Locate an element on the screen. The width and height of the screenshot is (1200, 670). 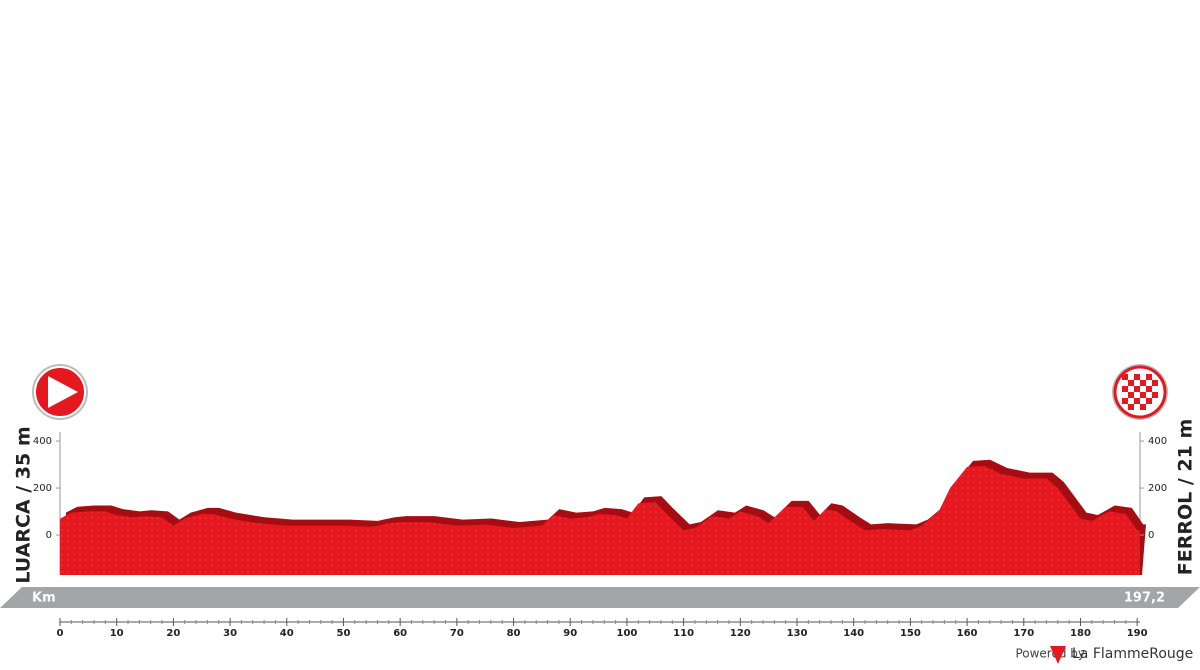
y-tick-label-left: 0 is located at coordinates (49, 535).